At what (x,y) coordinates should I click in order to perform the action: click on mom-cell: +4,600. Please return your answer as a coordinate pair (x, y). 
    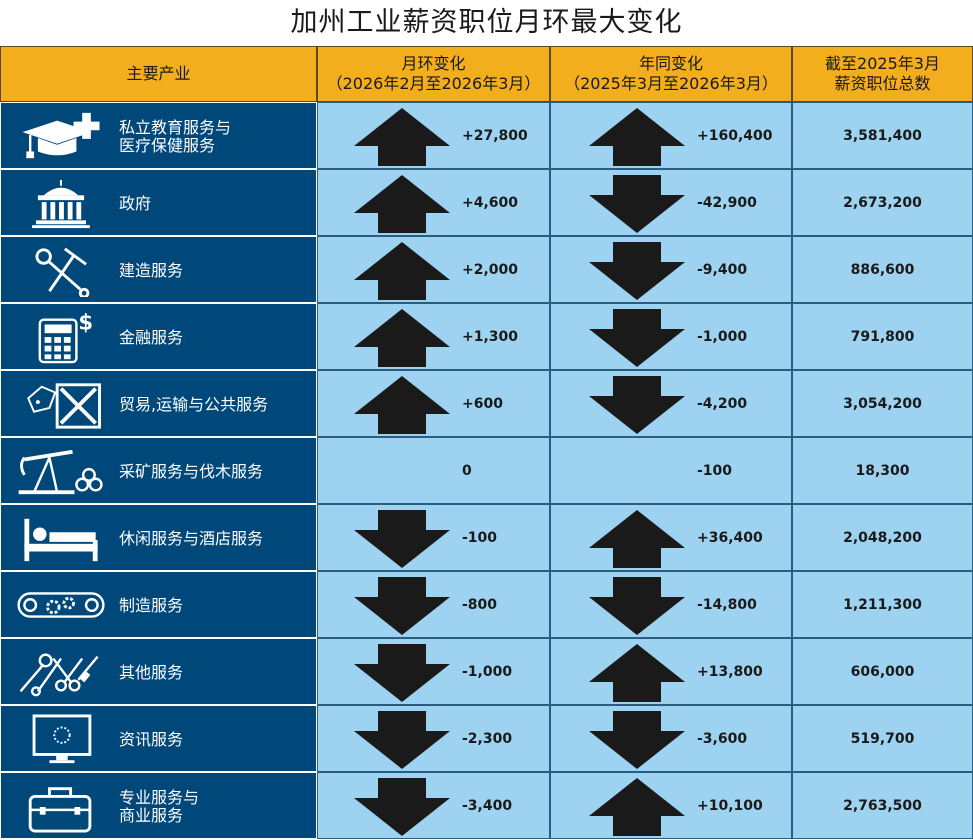
    Looking at the image, I should click on (433, 202).